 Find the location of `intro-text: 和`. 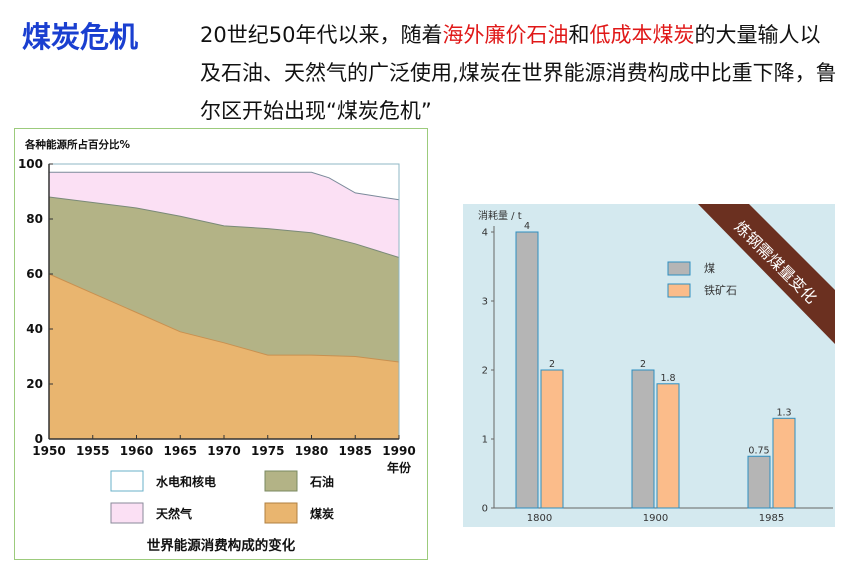

intro-text: 和 is located at coordinates (579, 35).